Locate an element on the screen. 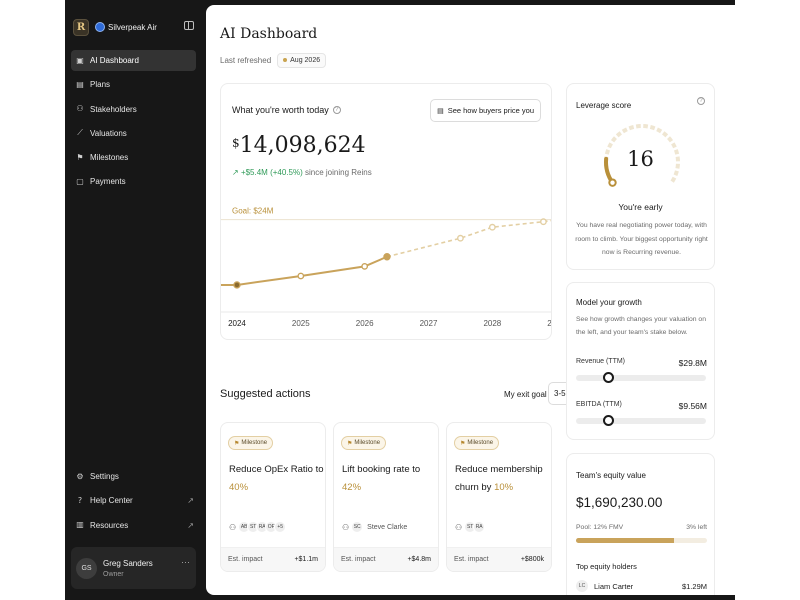 The height and width of the screenshot is (600, 800). nav-item-stakeholders: ⚇ Stakeholders is located at coordinates (133, 109).